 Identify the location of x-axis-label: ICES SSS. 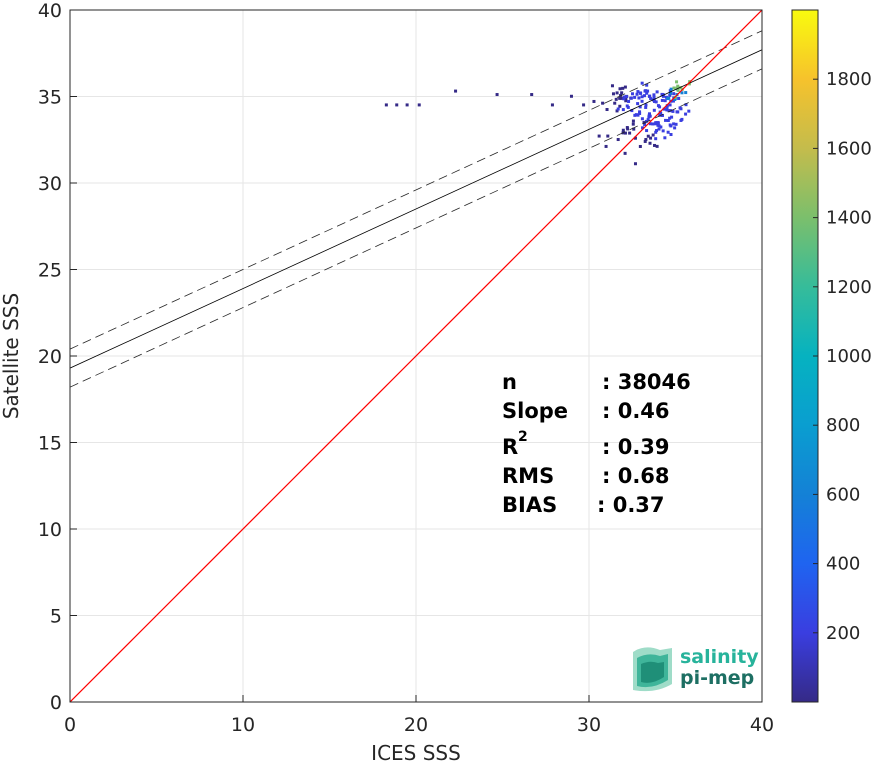
(416, 752).